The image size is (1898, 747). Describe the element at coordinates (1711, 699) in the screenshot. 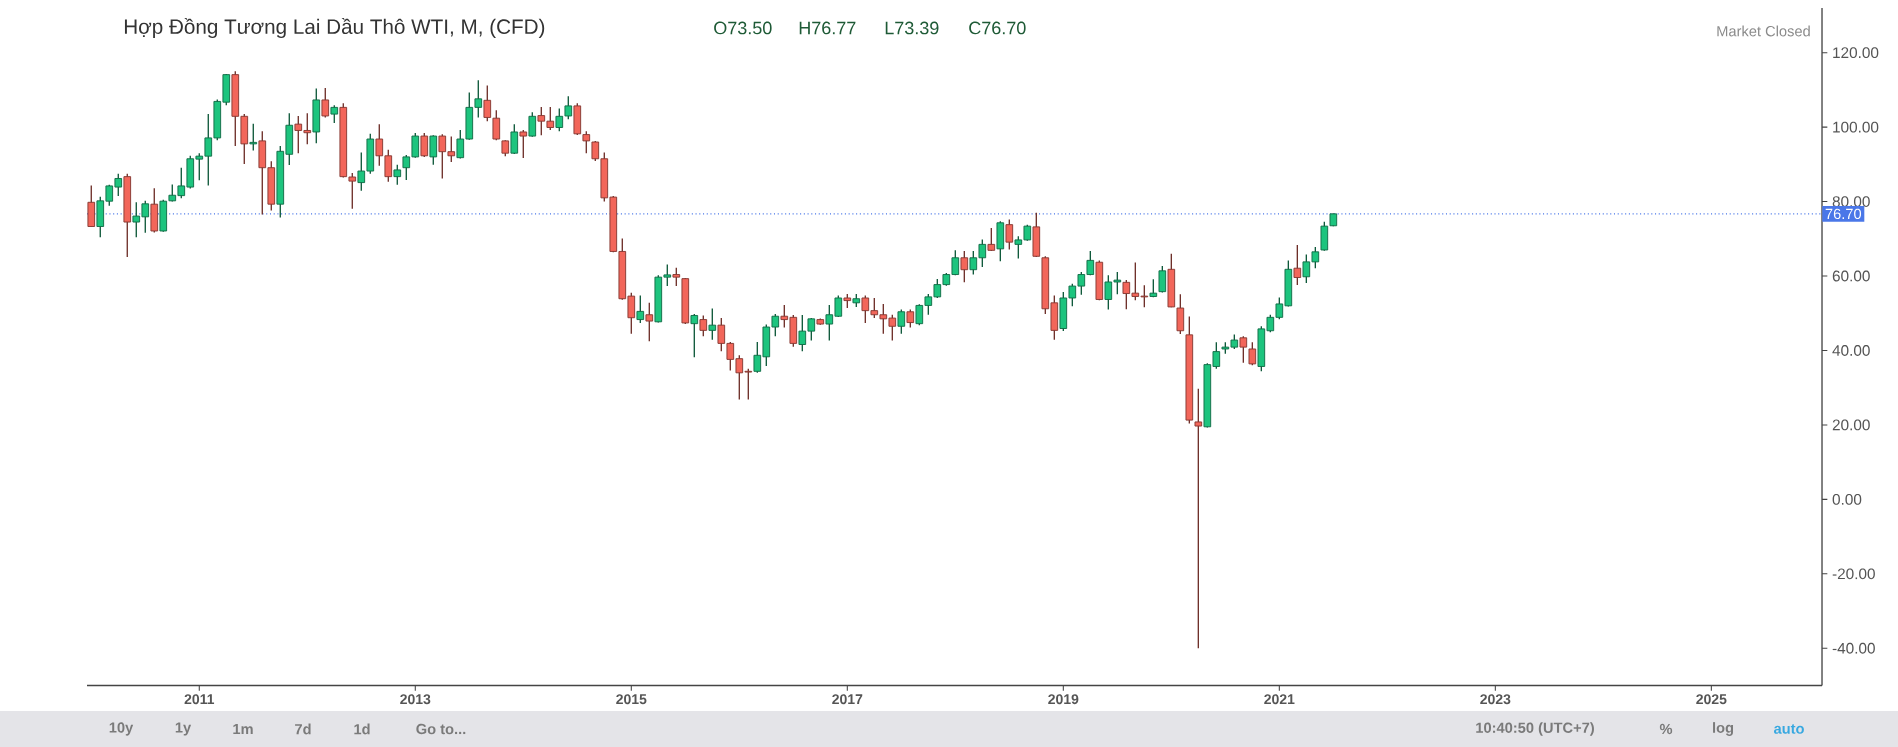

I see `x-tick-label: 2025` at that location.